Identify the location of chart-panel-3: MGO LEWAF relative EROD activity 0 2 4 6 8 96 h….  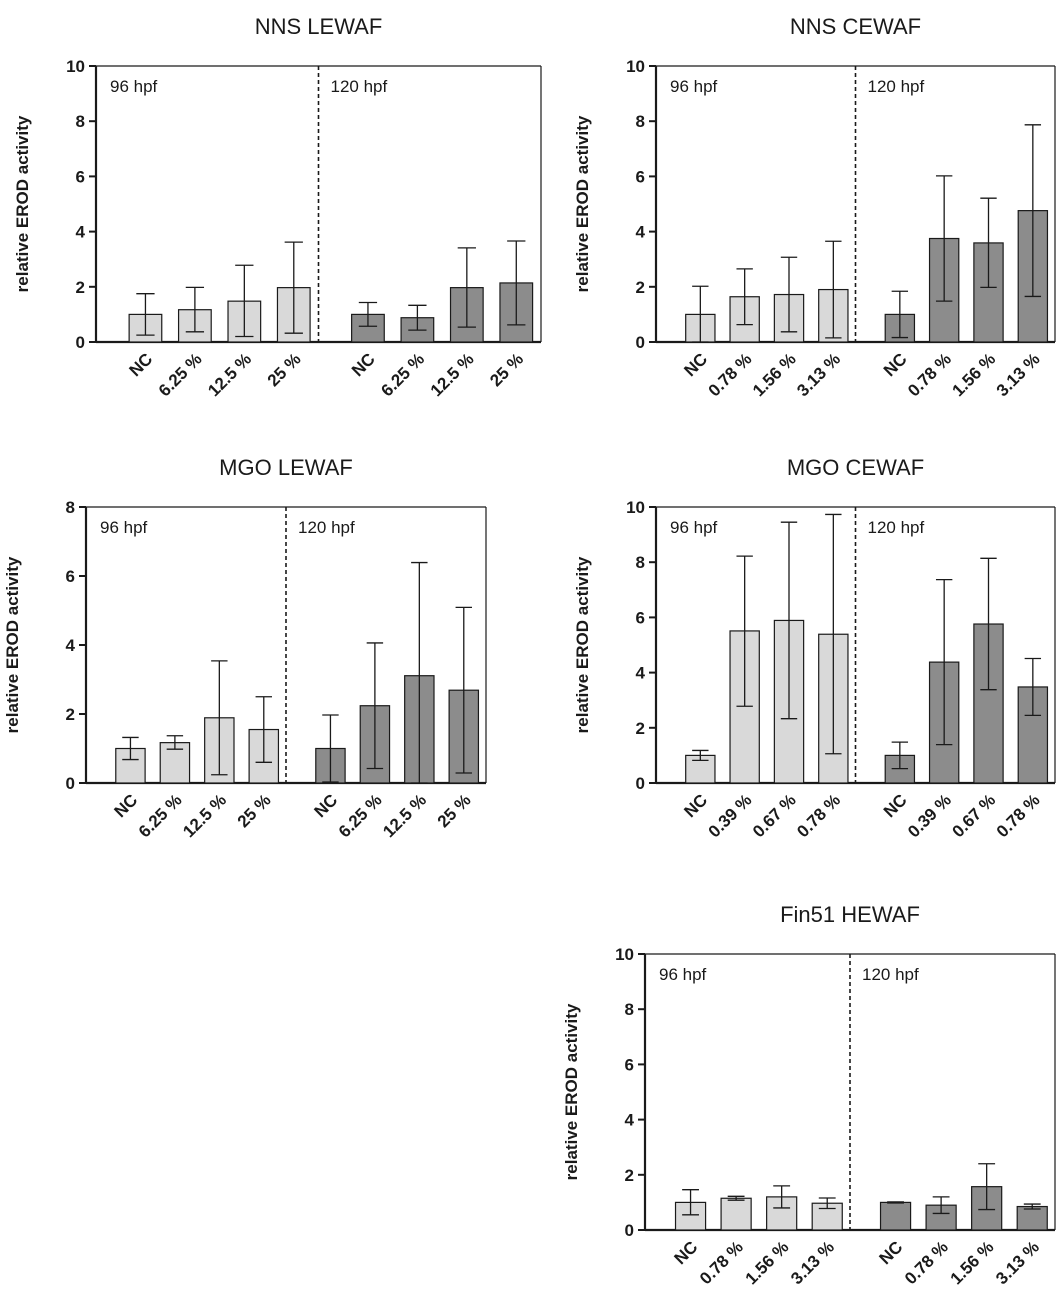
(245, 648).